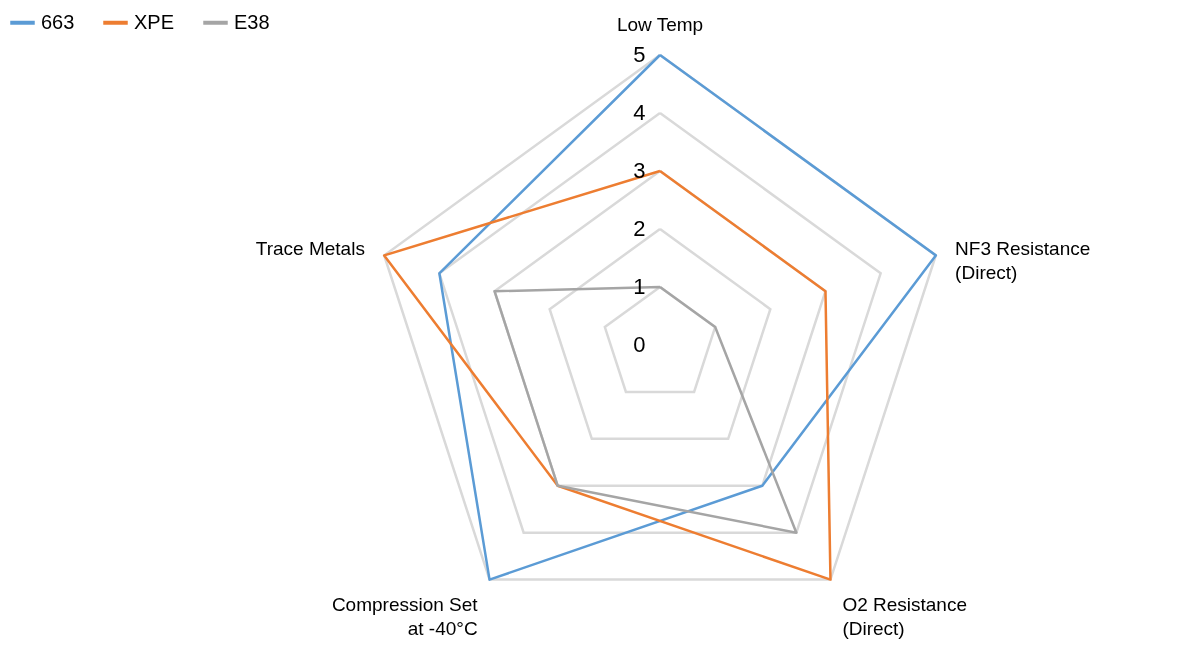 This screenshot has height=649, width=1201. Describe the element at coordinates (905, 617) in the screenshot. I see `spoke-label: O2 Resistance (Direct)` at that location.